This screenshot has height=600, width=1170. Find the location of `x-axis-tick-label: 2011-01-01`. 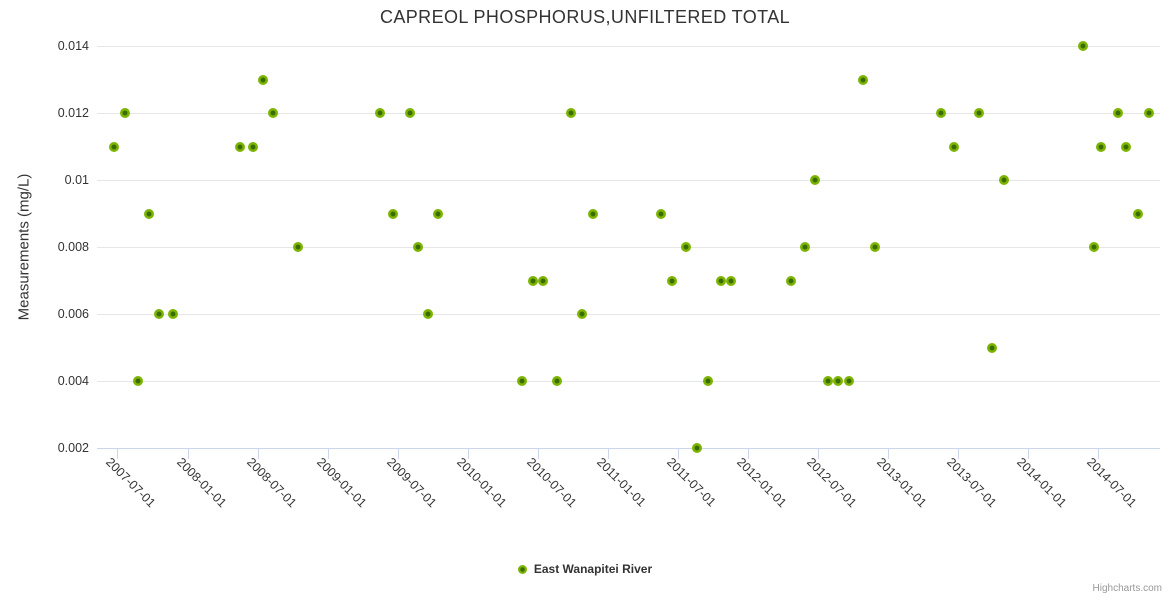

x-axis-tick-label: 2011-01-01 is located at coordinates (621, 482).